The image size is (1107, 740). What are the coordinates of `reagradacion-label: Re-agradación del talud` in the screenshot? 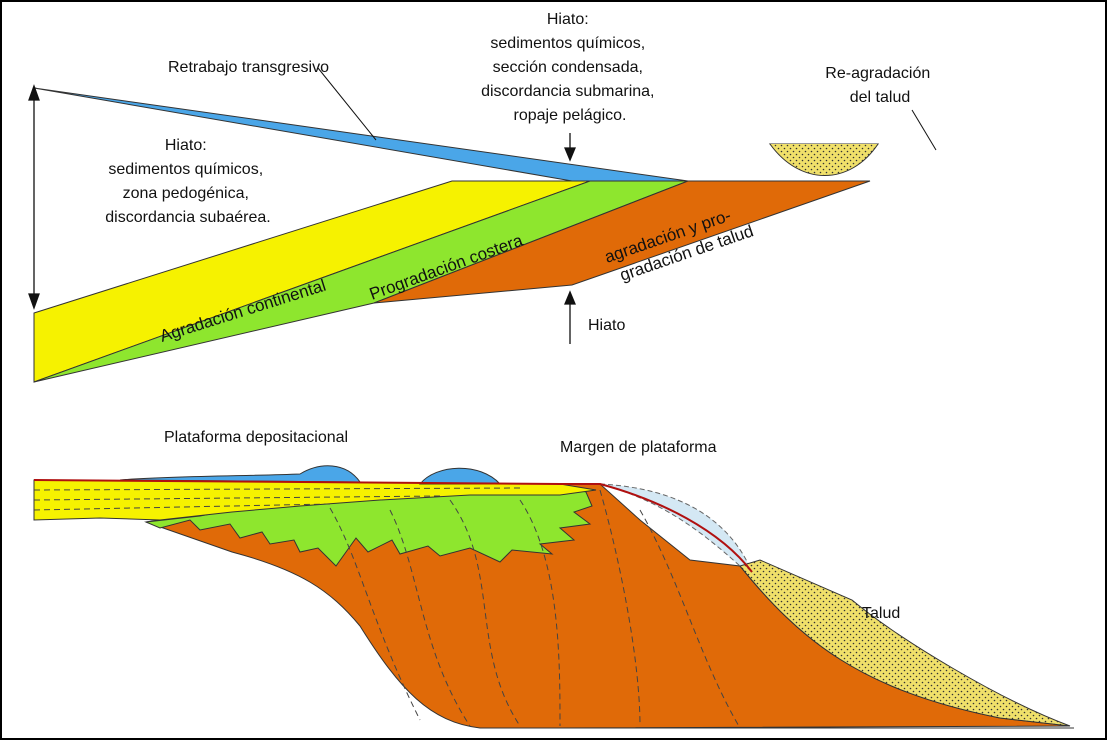 It's located at (879, 85).